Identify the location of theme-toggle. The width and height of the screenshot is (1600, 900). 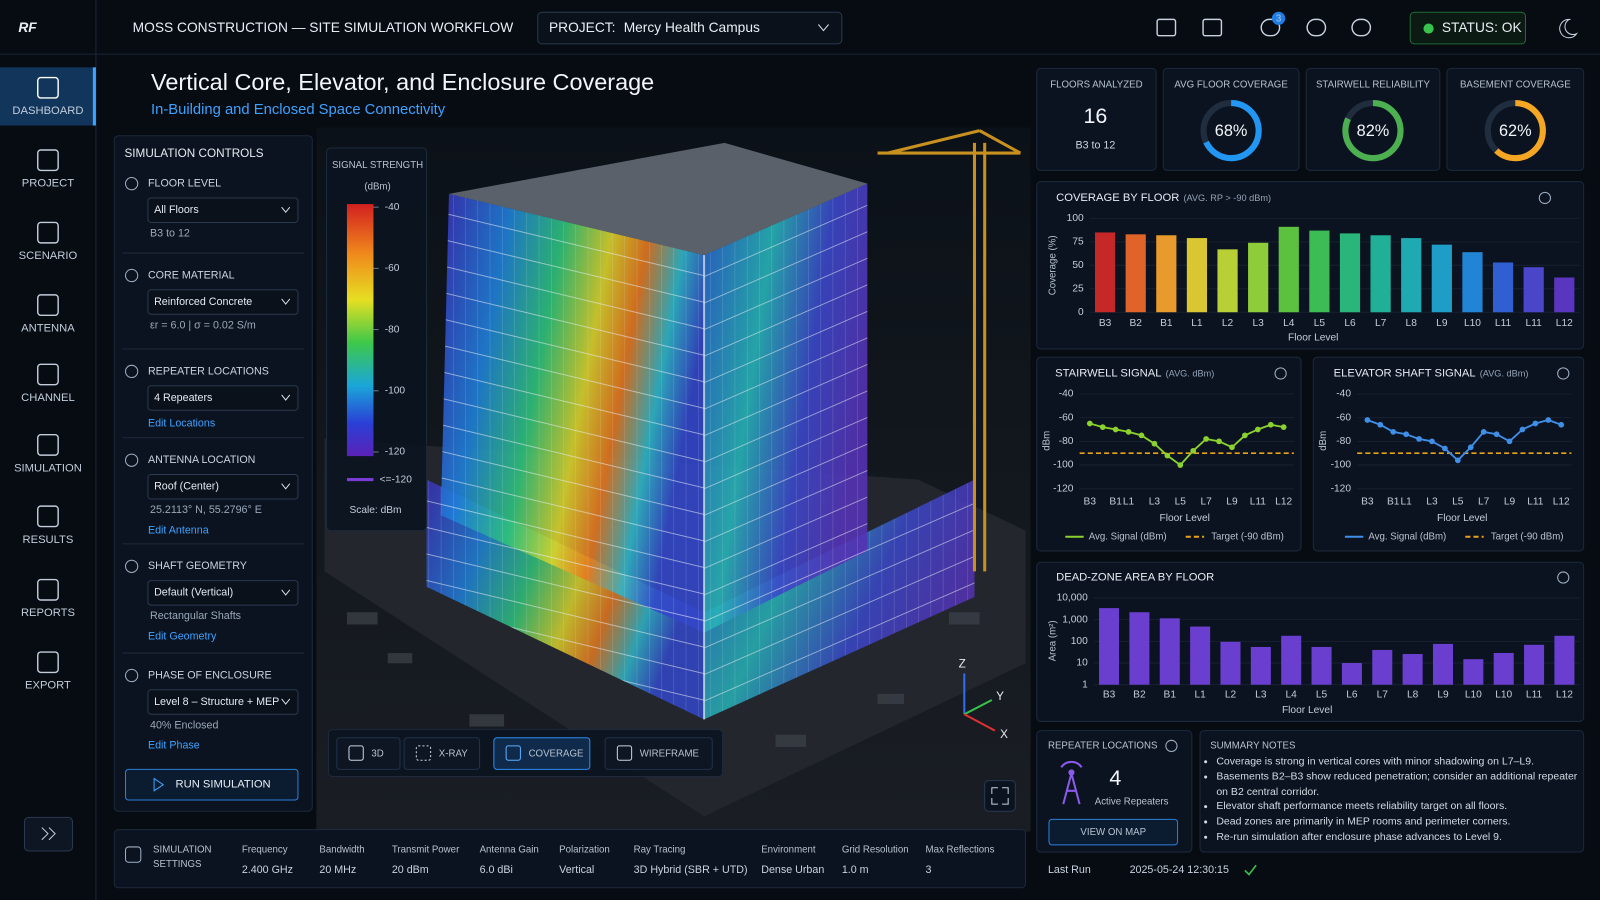
(1569, 28).